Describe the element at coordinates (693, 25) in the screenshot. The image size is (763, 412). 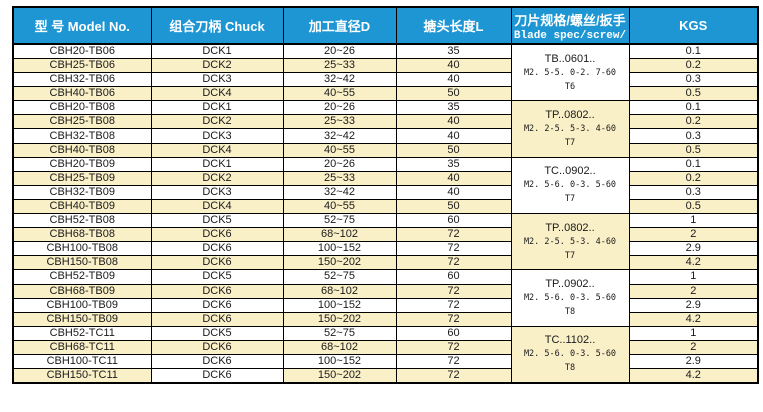
I see `col-header-kgs: KGS` at that location.